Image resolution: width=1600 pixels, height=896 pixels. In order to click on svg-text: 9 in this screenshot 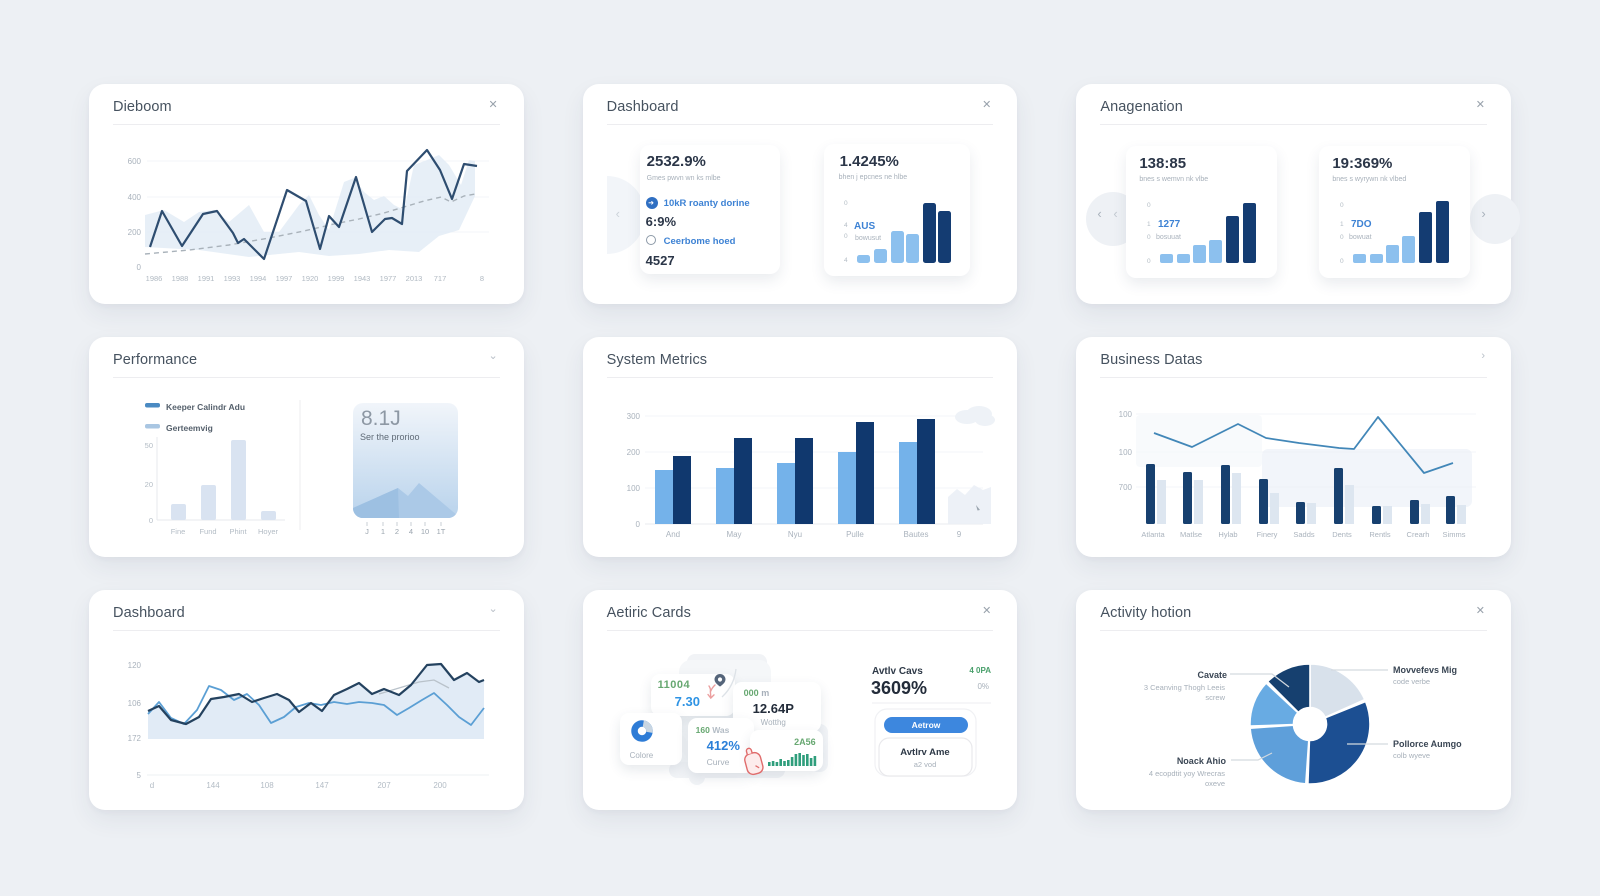, I will do `click(958, 534)`.